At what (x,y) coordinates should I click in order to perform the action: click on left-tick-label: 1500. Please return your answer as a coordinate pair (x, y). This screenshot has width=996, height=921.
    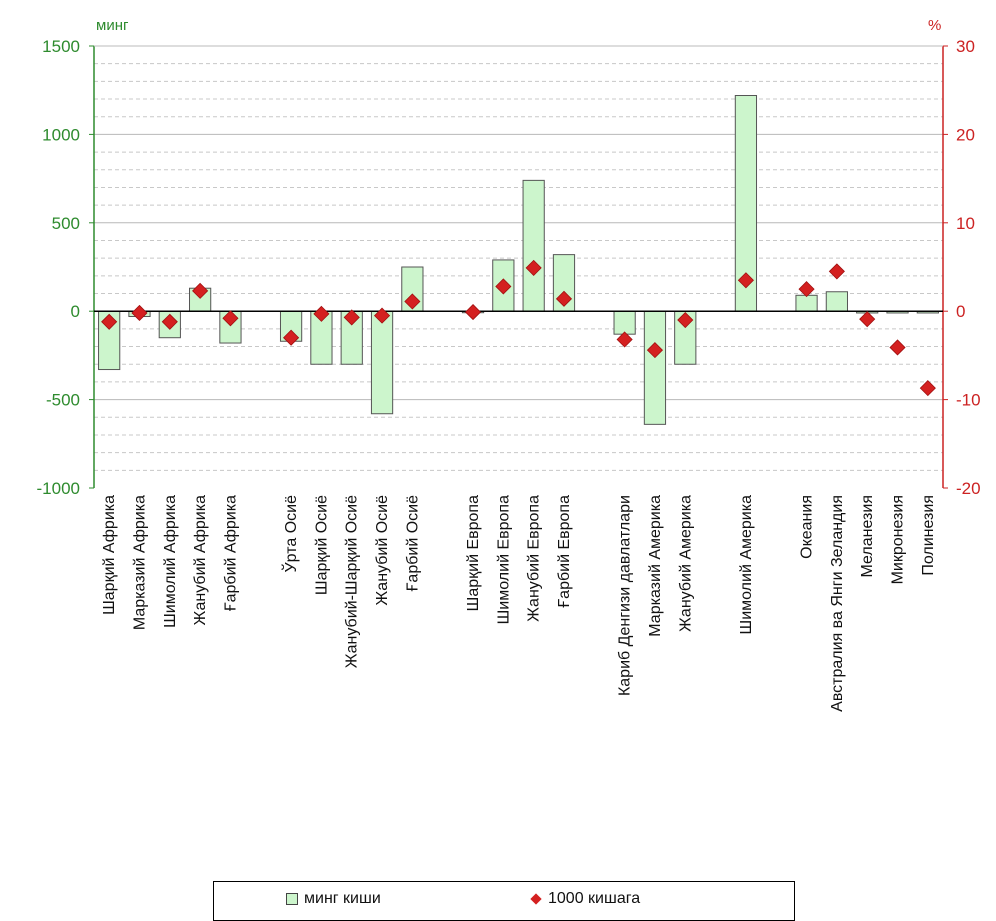
    Looking at the image, I should click on (61, 46).